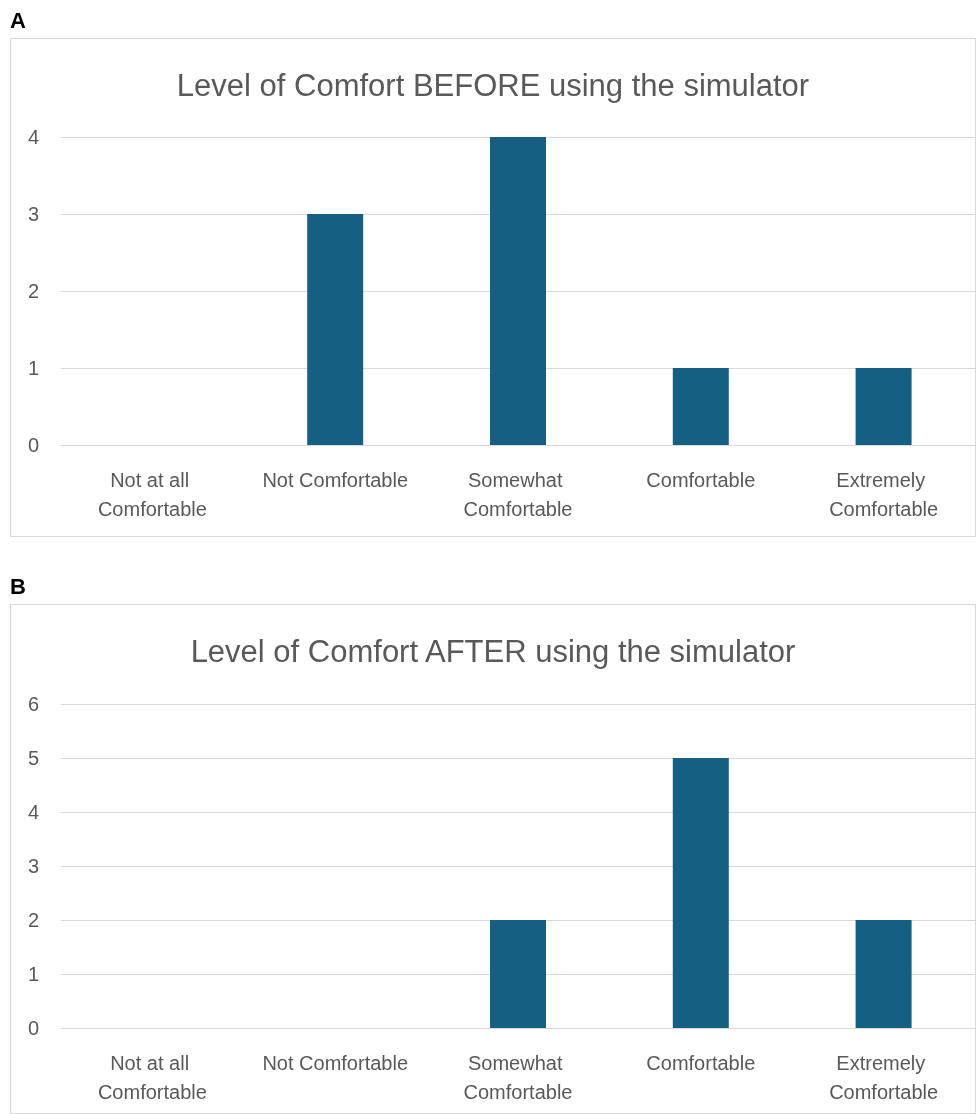 The image size is (978, 1114). Describe the element at coordinates (33, 704) in the screenshot. I see `y-tick-label: 6` at that location.